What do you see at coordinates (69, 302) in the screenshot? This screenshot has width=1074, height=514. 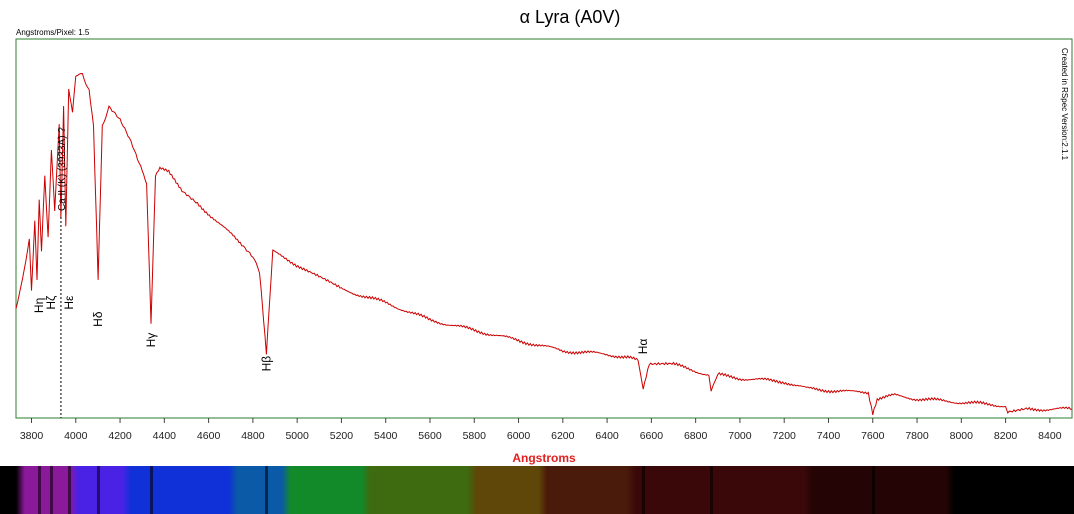 I see `line-label: Hε` at bounding box center [69, 302].